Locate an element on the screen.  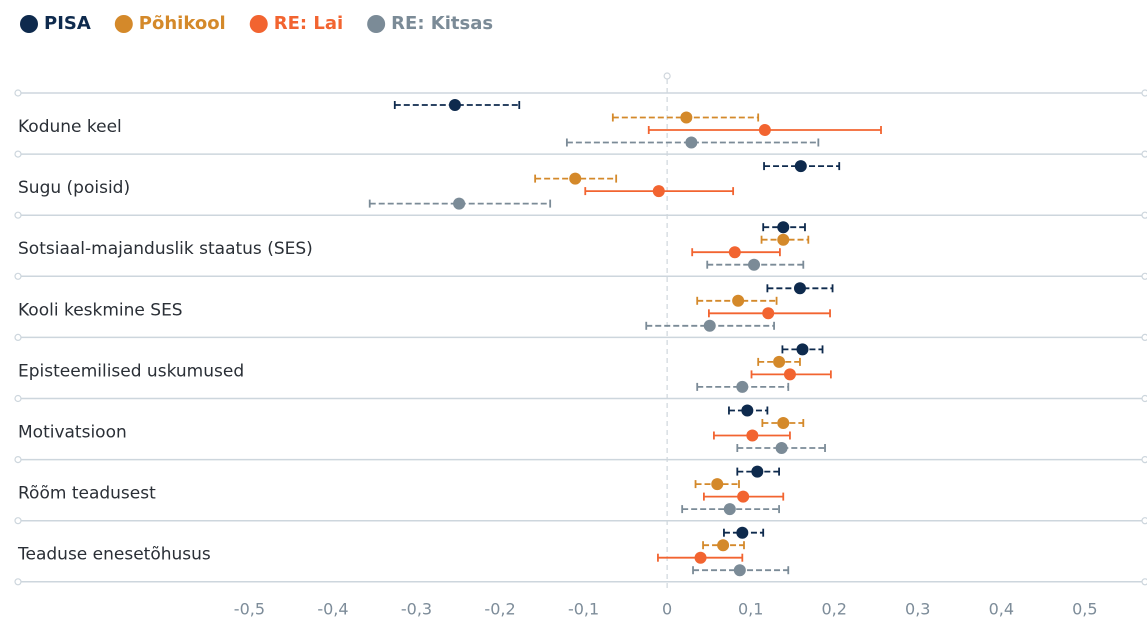
x-tick-label: 0 is located at coordinates (667, 609).